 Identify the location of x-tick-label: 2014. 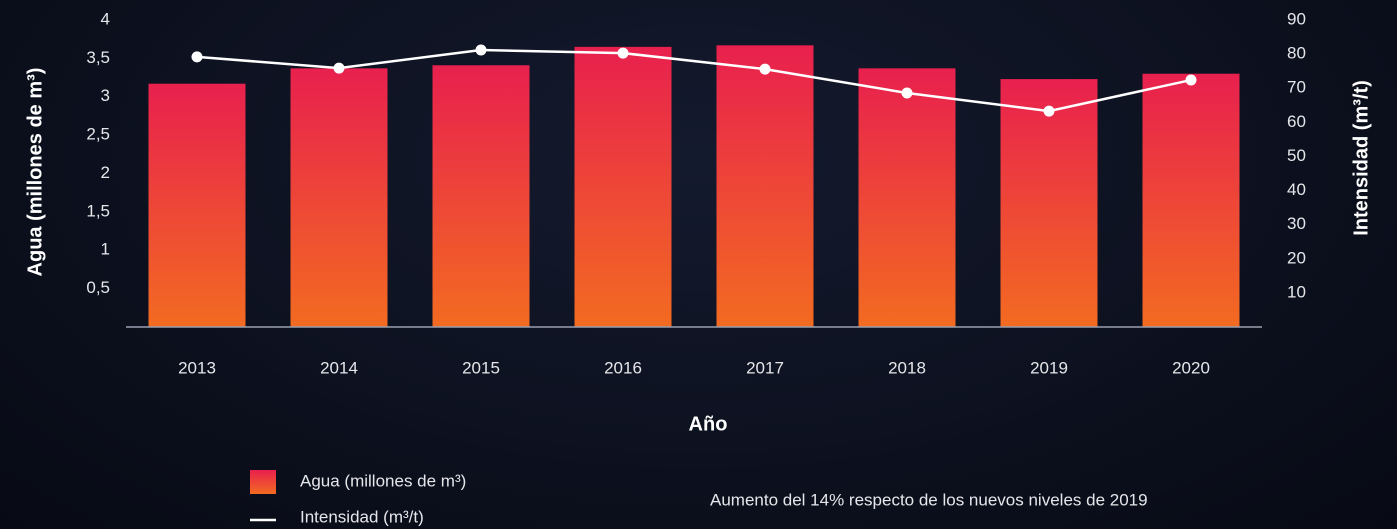
(339, 367).